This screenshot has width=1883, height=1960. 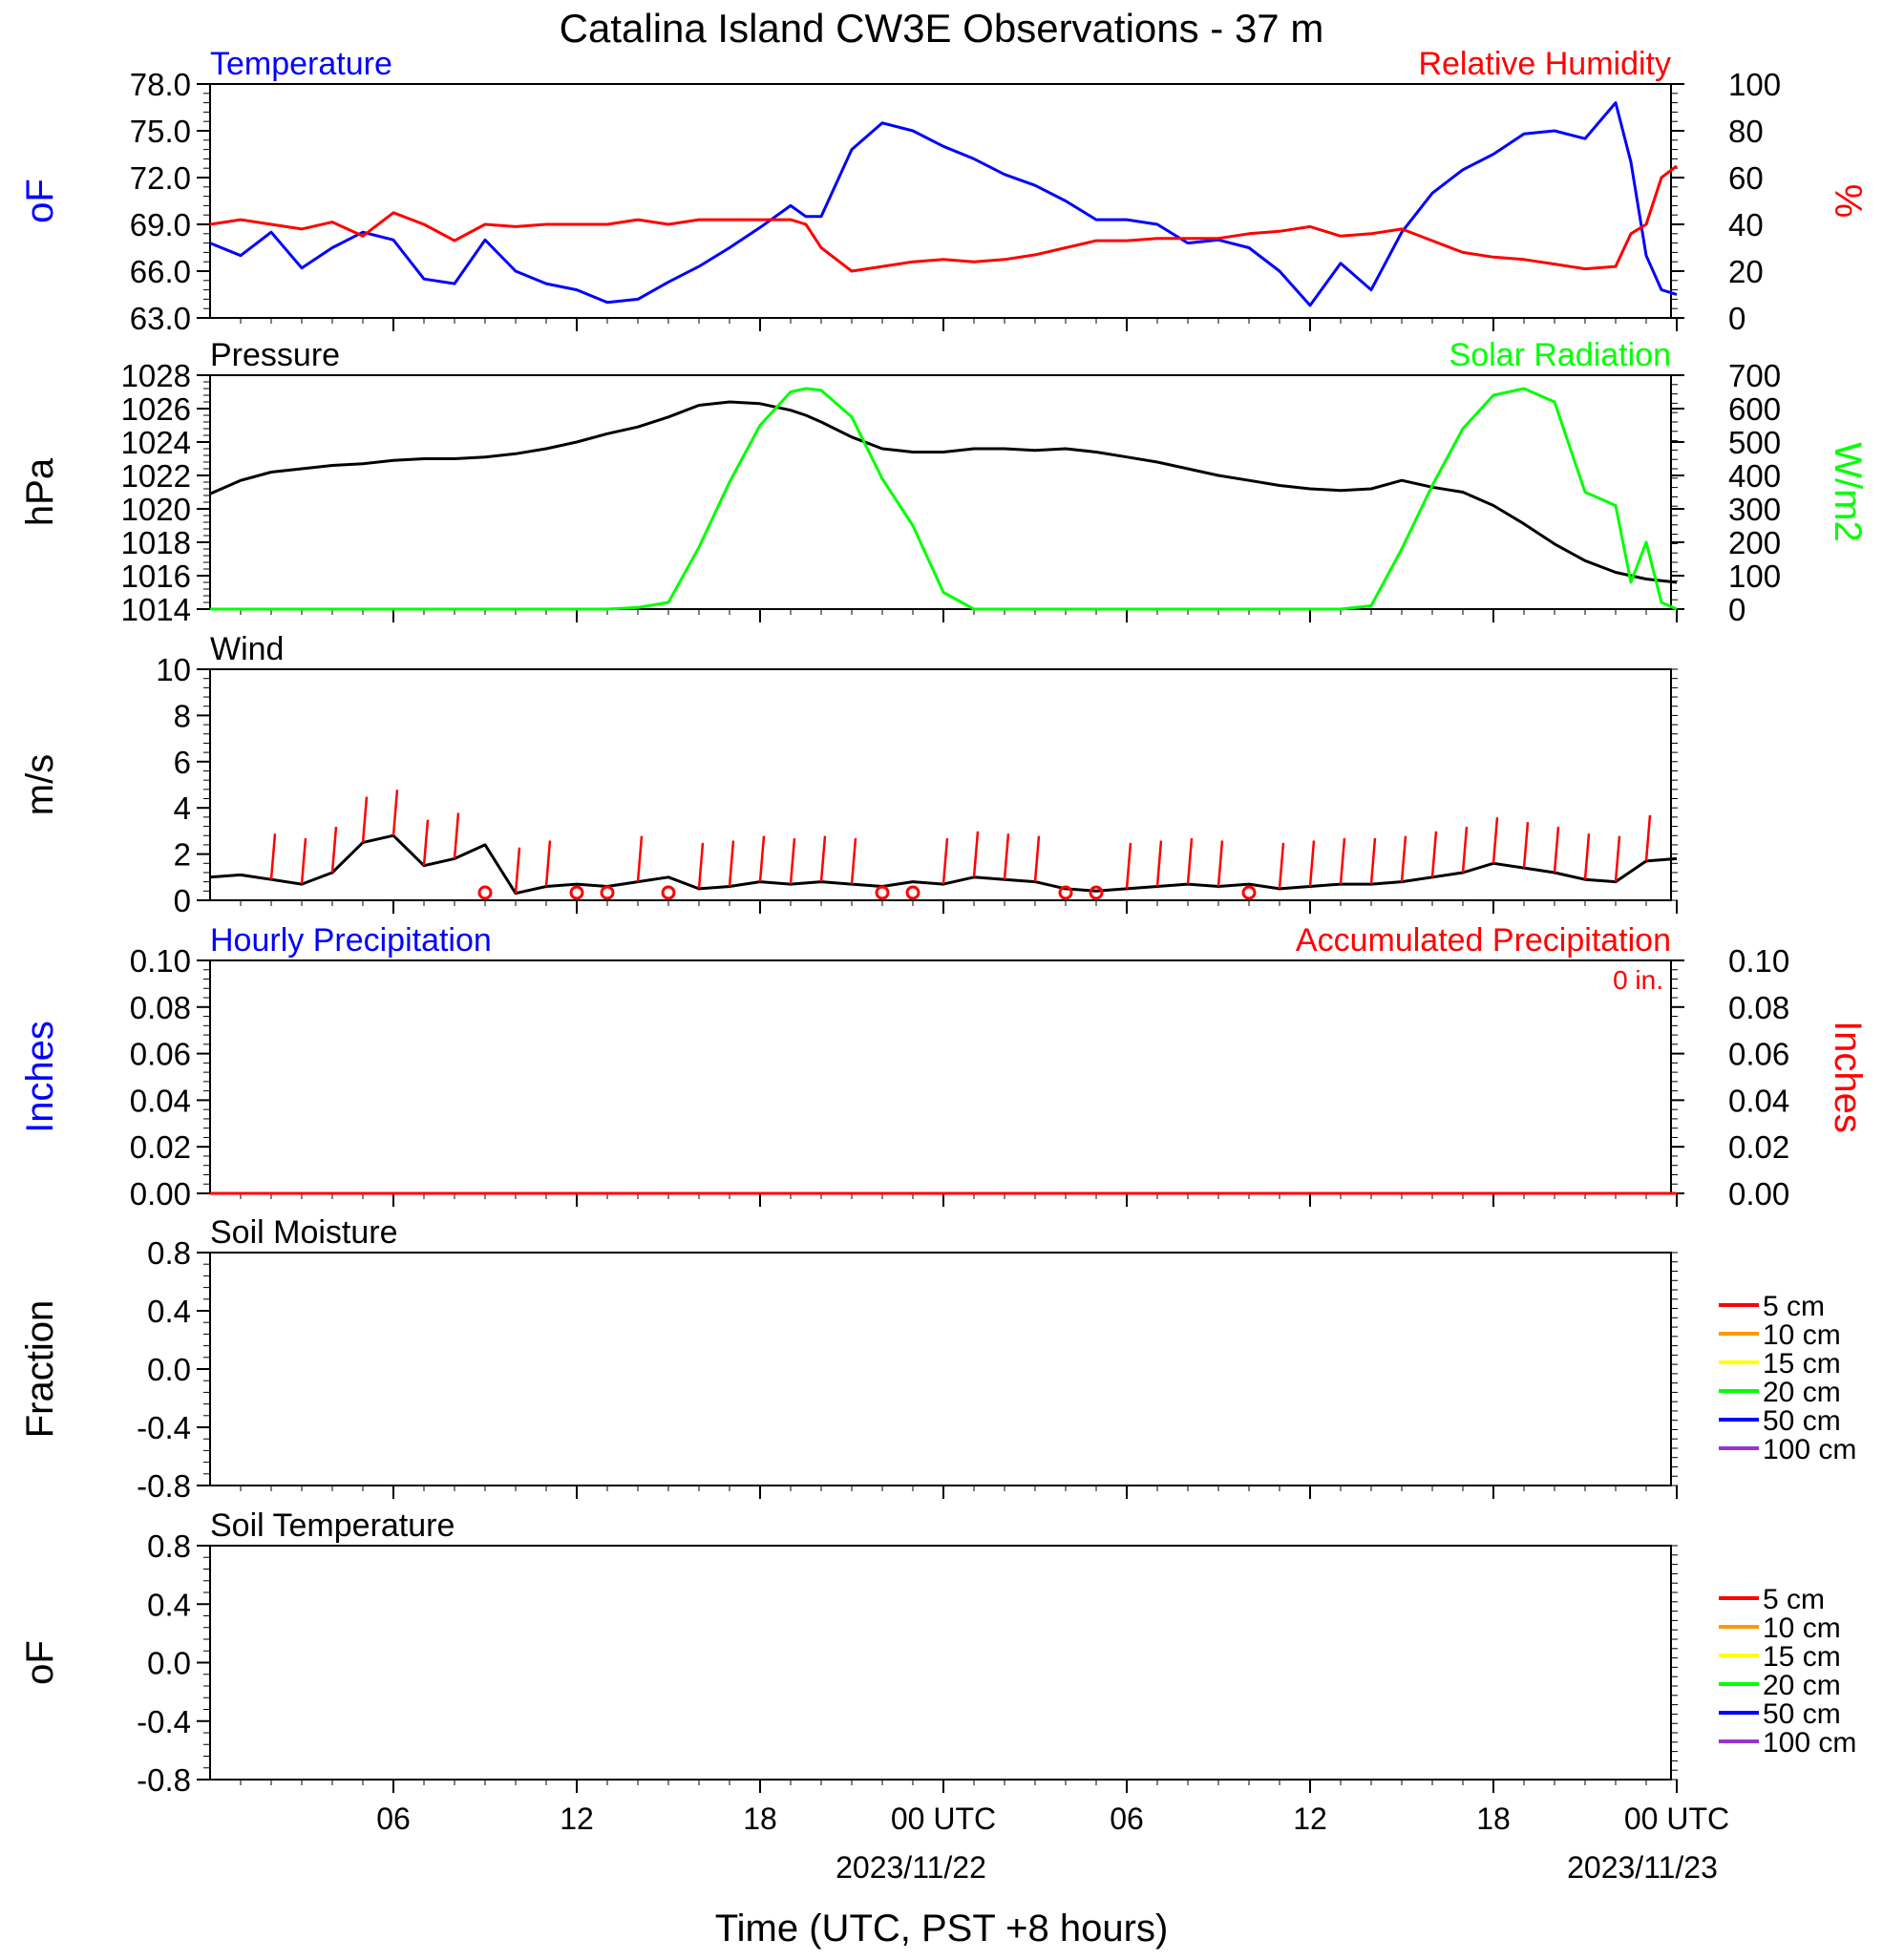 I want to click on y-right-tick-label: 80, so click(x=1746, y=131).